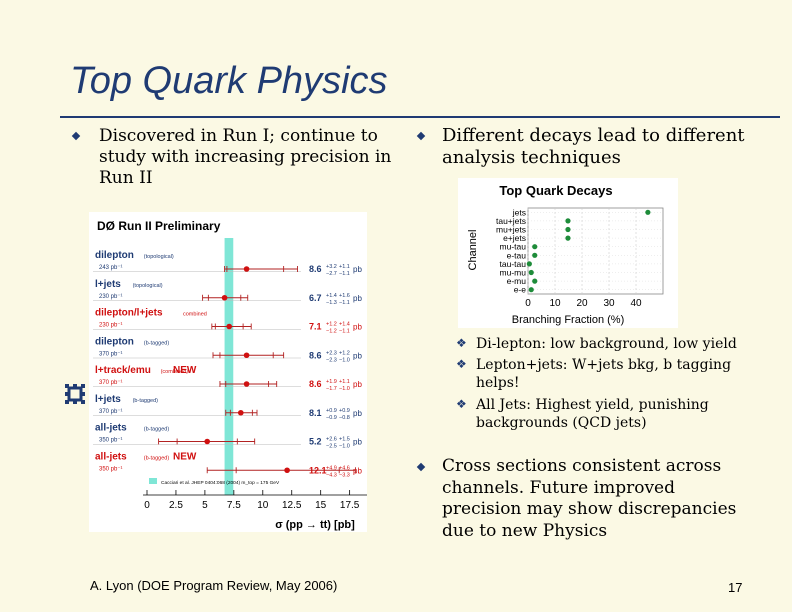 Image resolution: width=792 pixels, height=612 pixels. Describe the element at coordinates (592, 405) in the screenshot. I see `text-line: All Jets: Highest yield, punishing` at that location.